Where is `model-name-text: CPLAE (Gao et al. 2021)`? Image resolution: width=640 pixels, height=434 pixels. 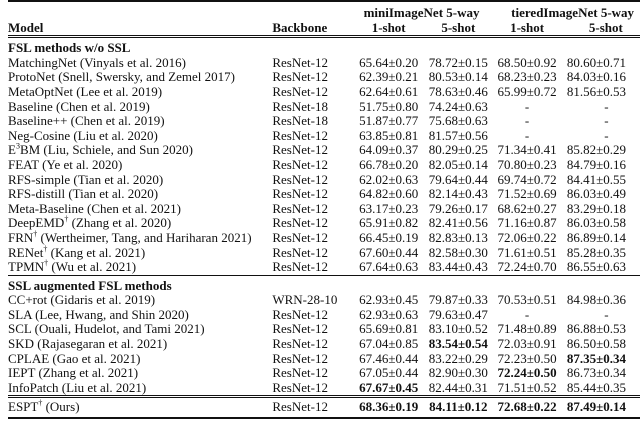 model-name-text: CPLAE (Gao et al. 2021) is located at coordinates (74, 358).